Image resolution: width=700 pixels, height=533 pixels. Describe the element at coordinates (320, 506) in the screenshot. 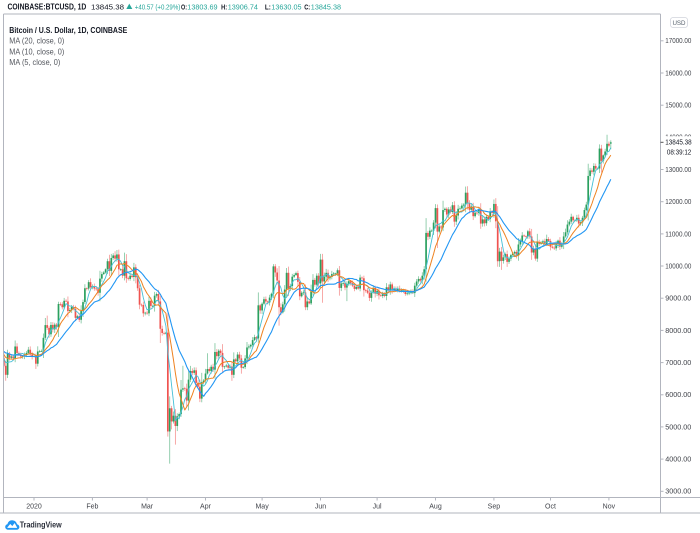

I see `svg-text: Jun` at that location.